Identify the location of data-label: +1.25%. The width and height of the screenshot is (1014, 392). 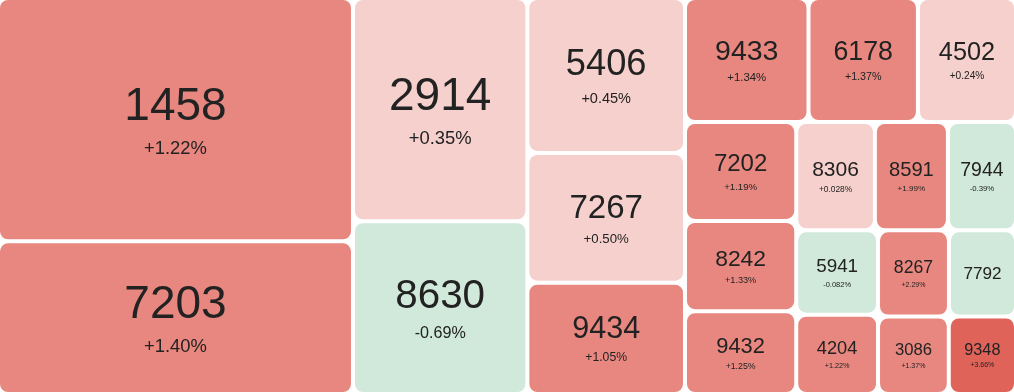
(740, 366).